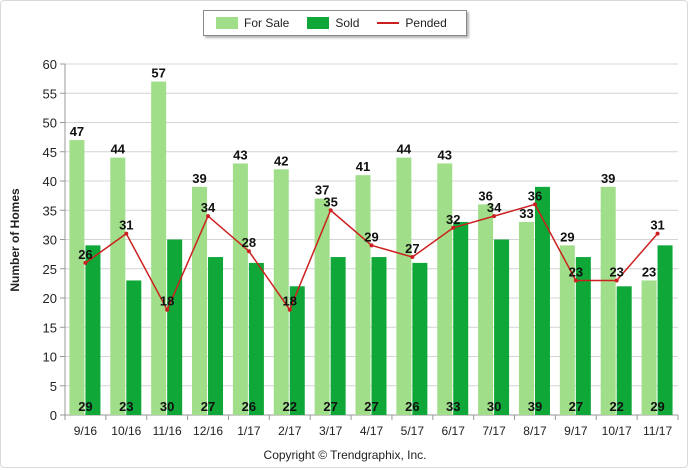  I want to click on x-tick-label: 8/17, so click(535, 431).